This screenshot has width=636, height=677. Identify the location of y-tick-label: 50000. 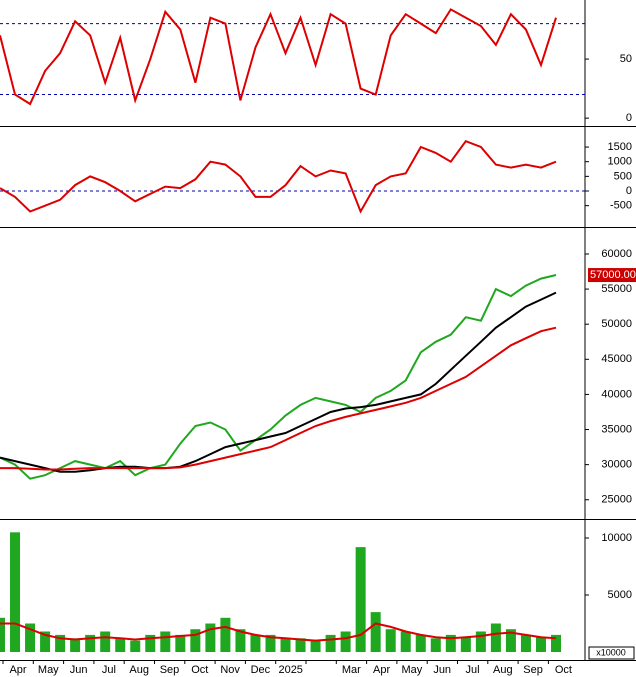
(616, 324).